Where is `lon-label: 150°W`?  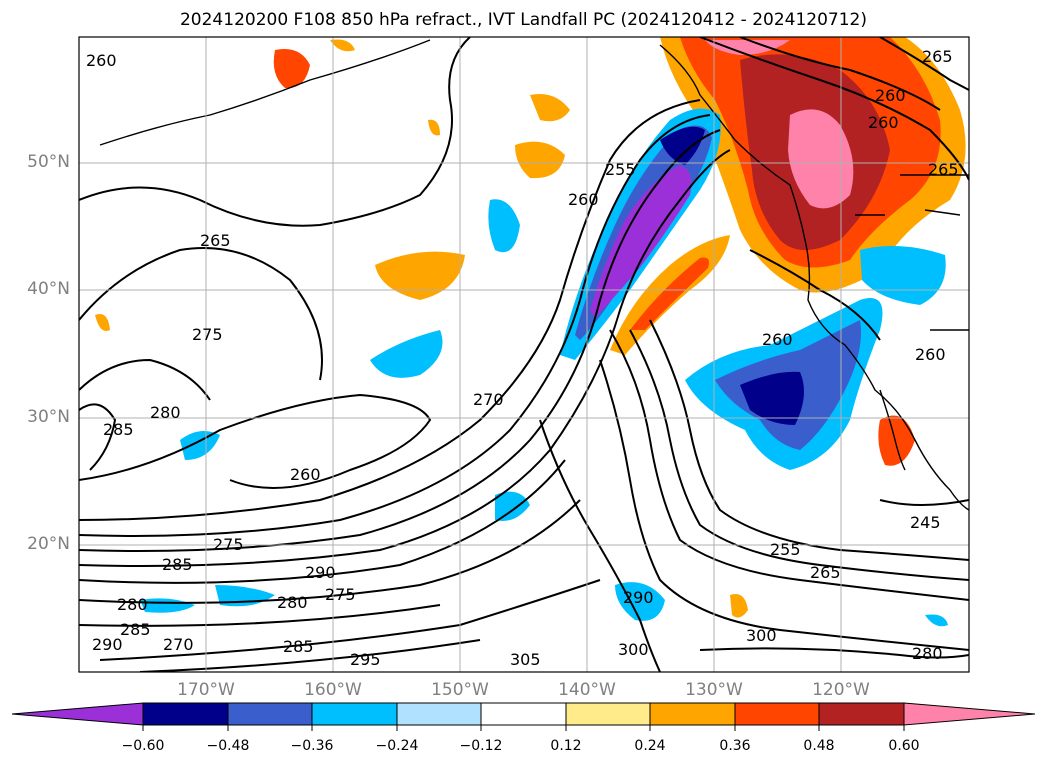
lon-label: 150°W is located at coordinates (460, 690).